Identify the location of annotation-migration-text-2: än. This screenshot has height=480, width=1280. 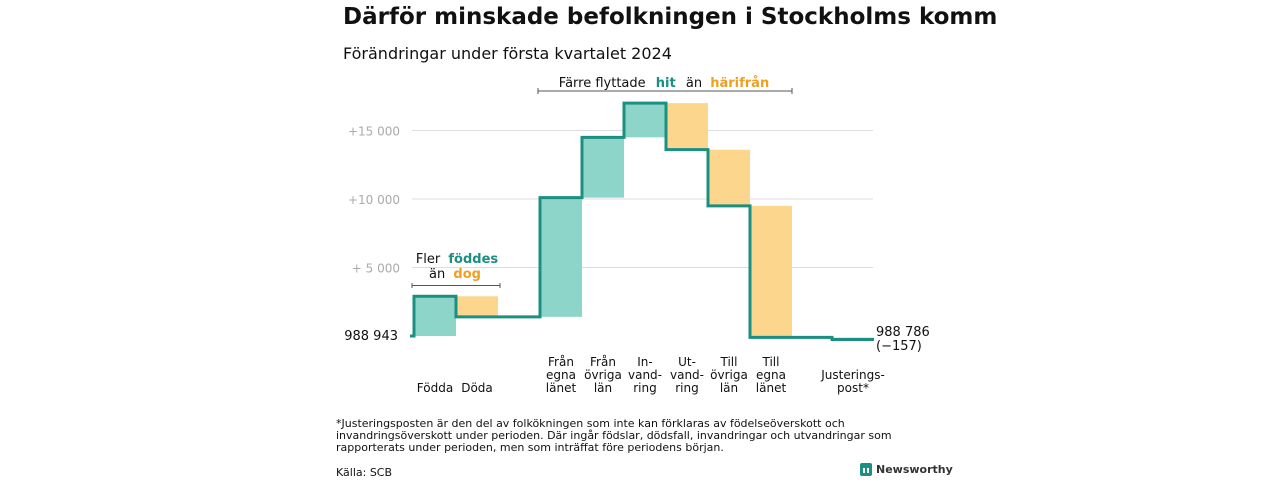
(694, 83).